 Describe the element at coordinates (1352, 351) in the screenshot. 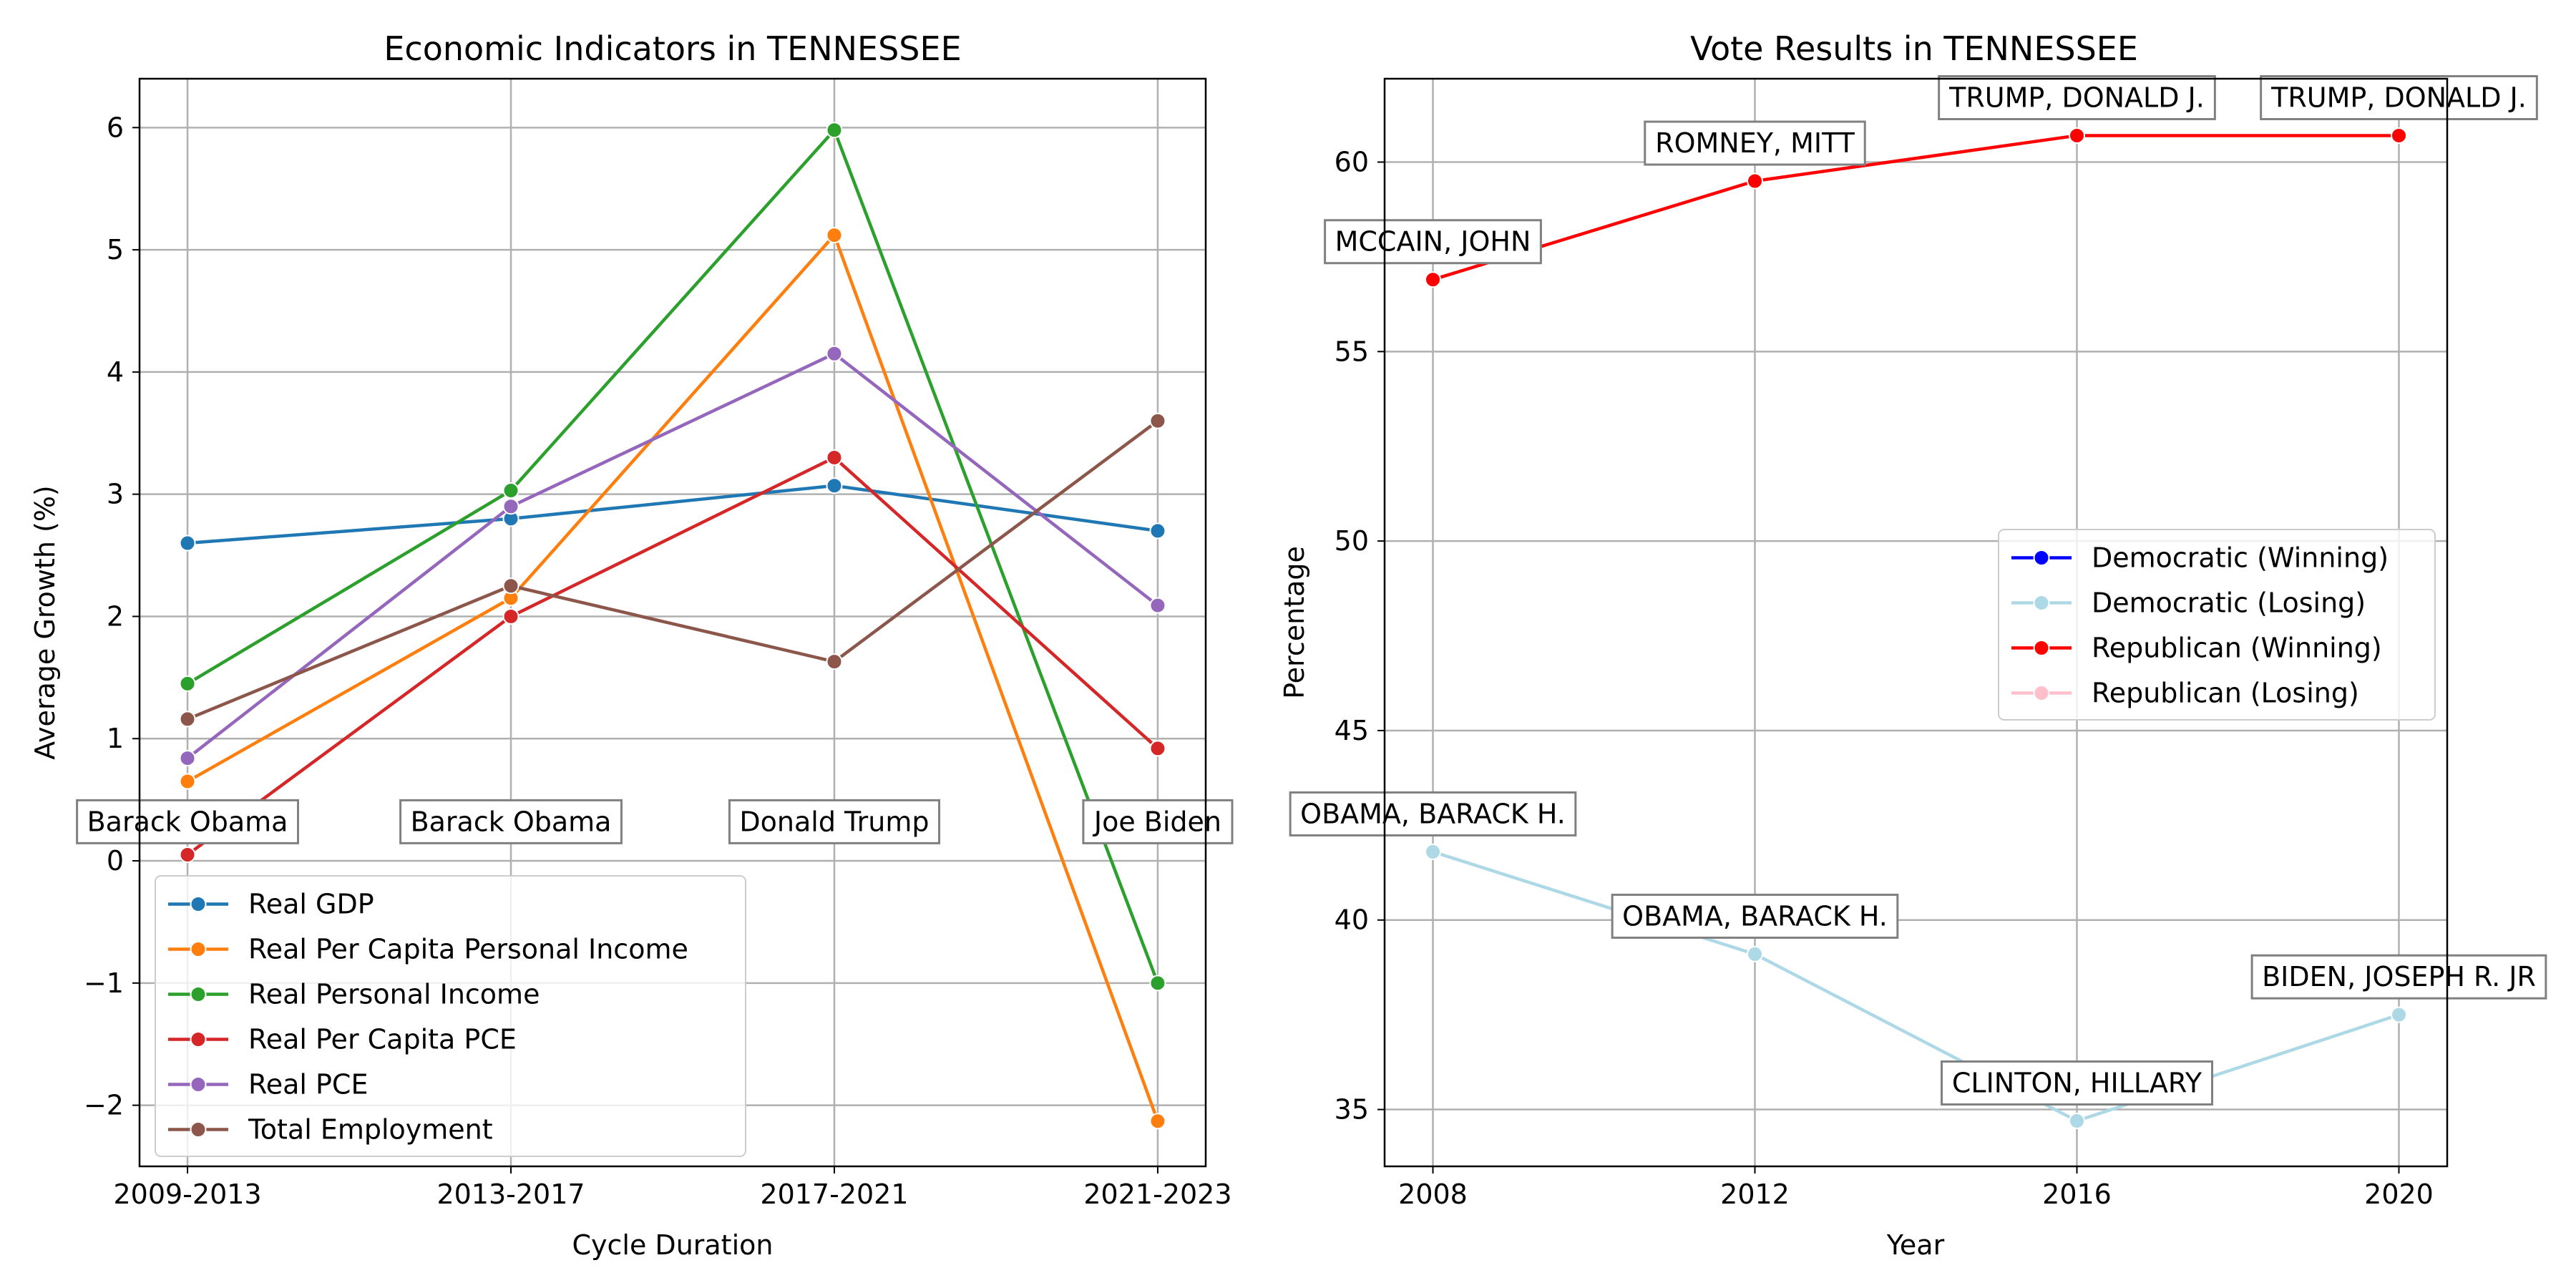

I see `y-tick-label: 55` at that location.